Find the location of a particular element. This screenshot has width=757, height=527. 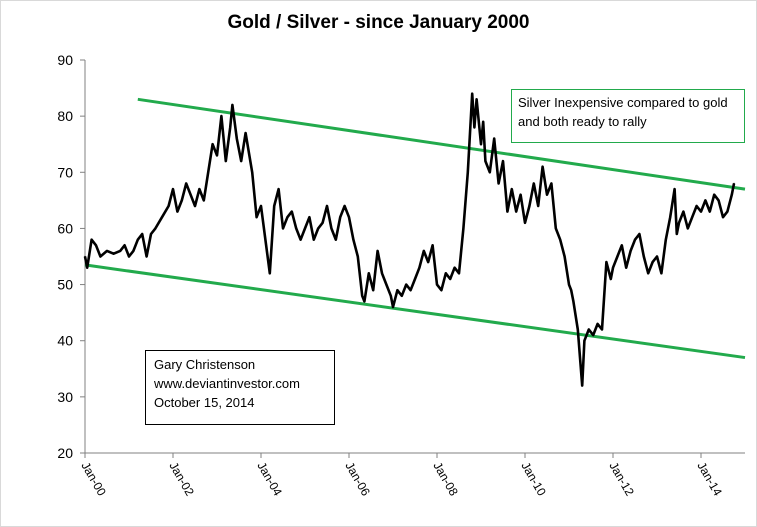

y-tick-label: 40 is located at coordinates (65, 341).